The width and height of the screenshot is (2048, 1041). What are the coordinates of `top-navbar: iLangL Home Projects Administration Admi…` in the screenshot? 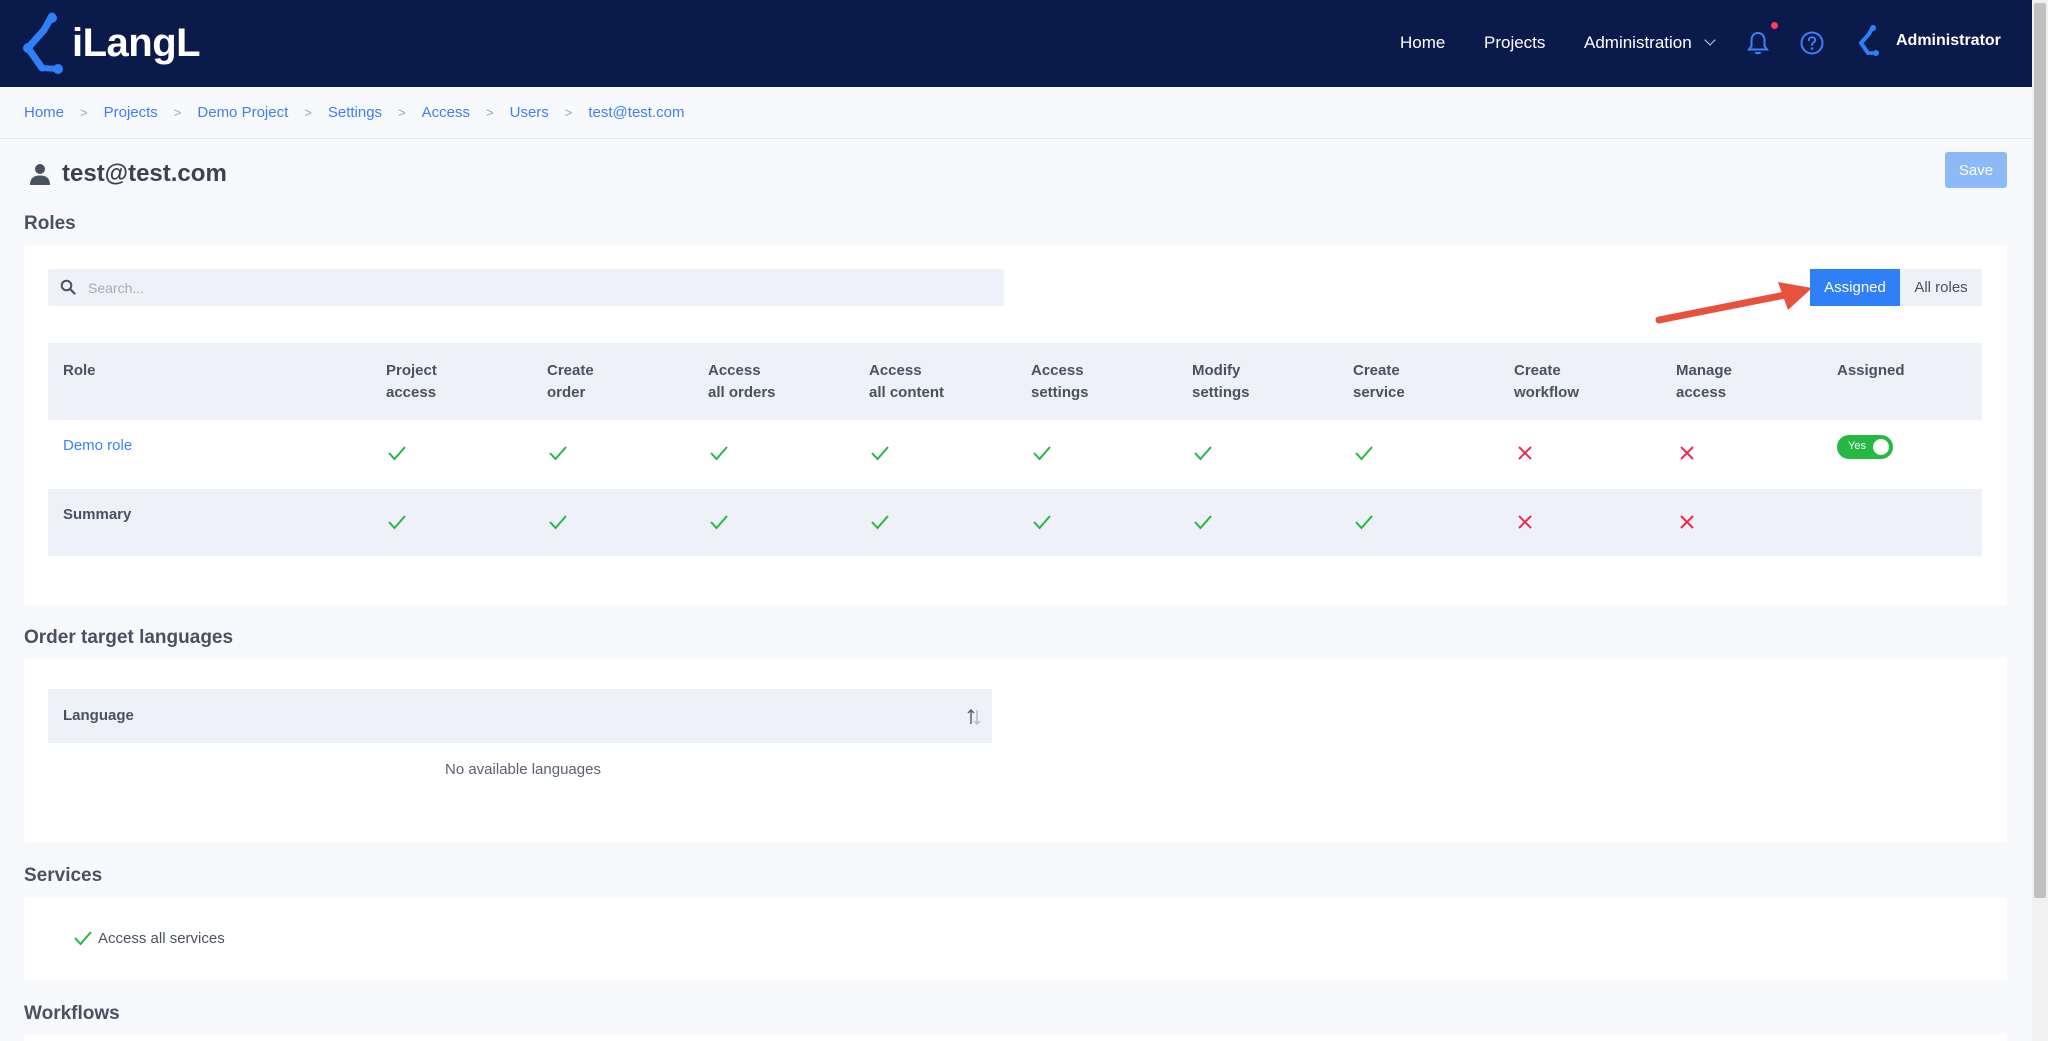 It's located at (1016, 43).